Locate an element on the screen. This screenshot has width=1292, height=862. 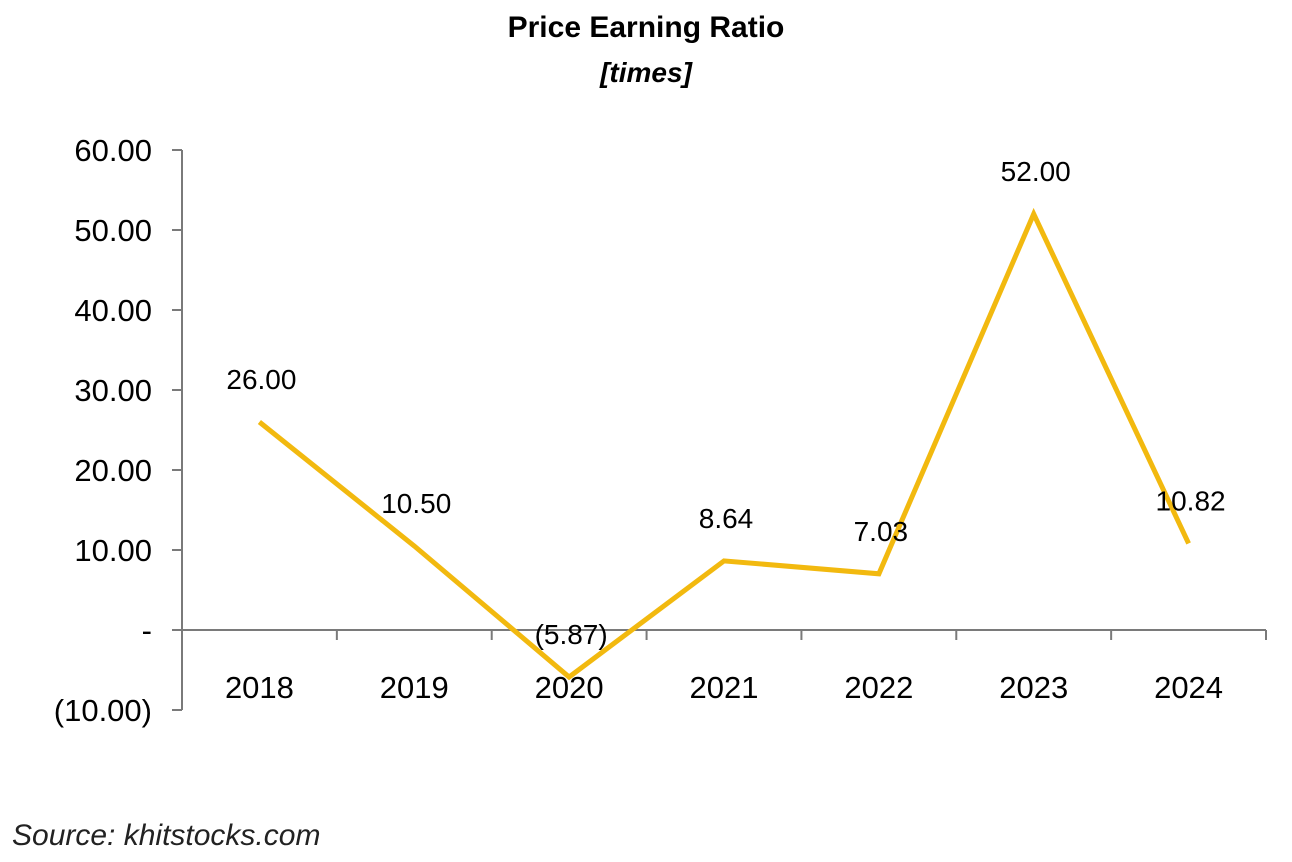
y-tick-label: 40.00 is located at coordinates (113, 310).